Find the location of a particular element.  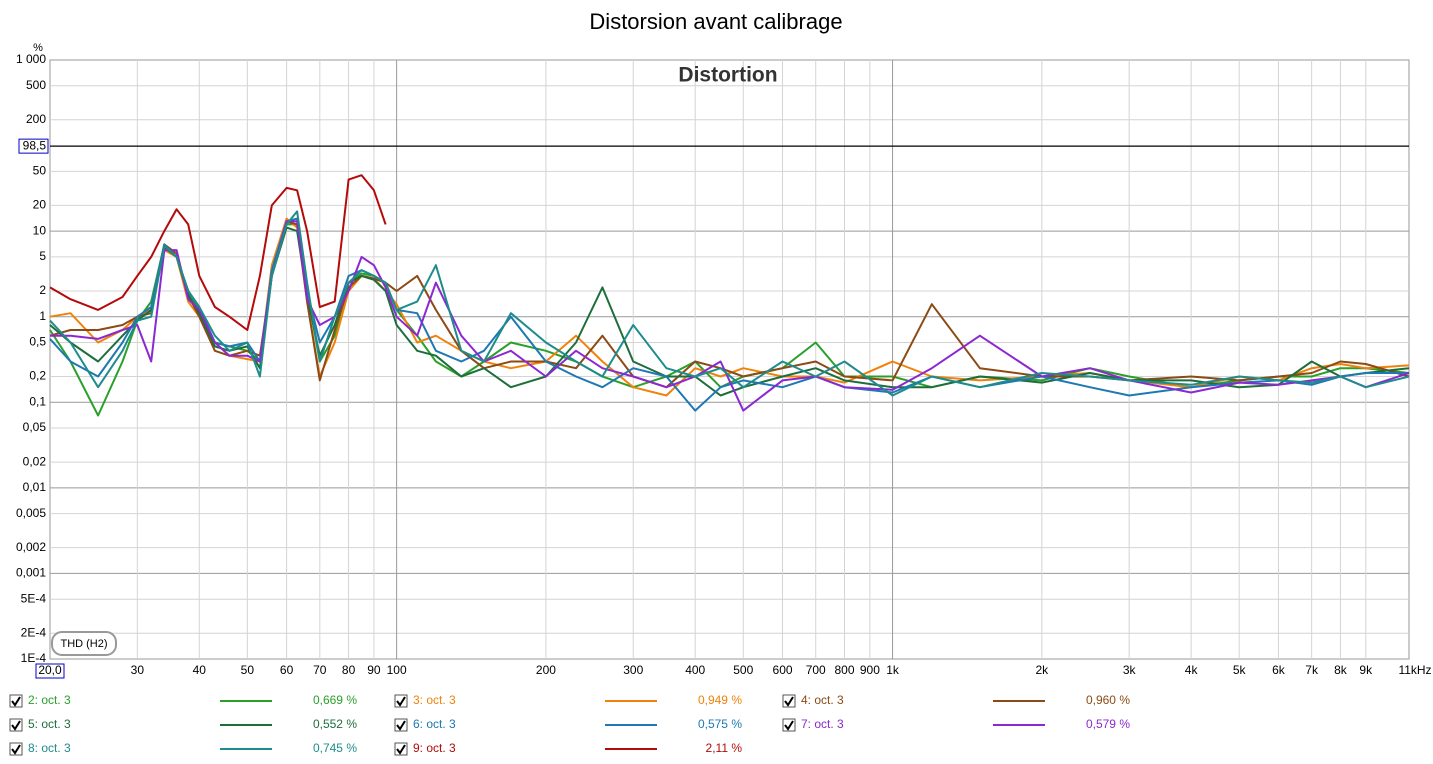

x-tick-label: 40 is located at coordinates (200, 670).